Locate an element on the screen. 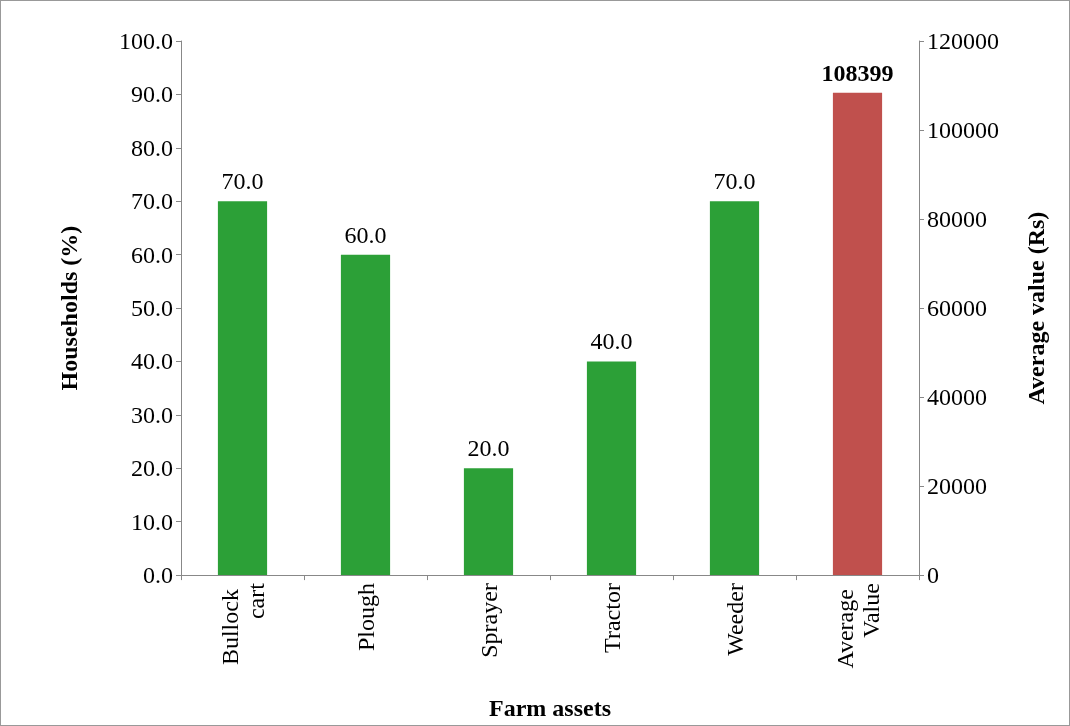  y2-tick-label: 60000 is located at coordinates (957, 308).